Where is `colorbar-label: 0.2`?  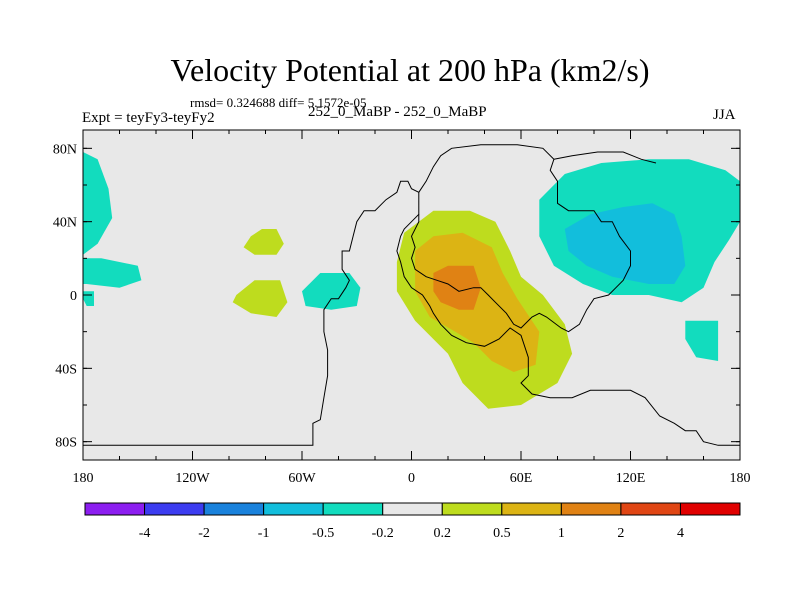 colorbar-label: 0.2 is located at coordinates (443, 533).